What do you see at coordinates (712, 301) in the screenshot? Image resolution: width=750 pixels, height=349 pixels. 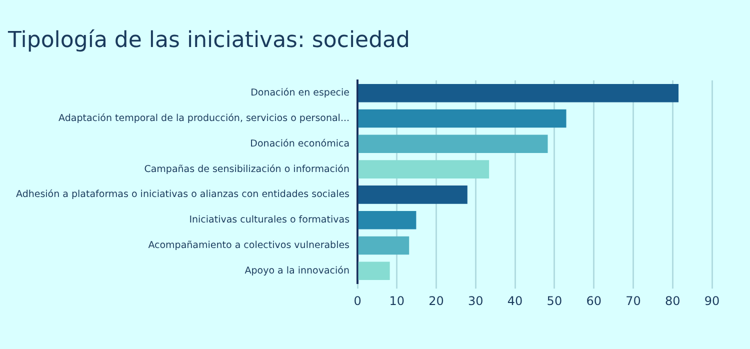 I see `x-tick-label: 90` at bounding box center [712, 301].